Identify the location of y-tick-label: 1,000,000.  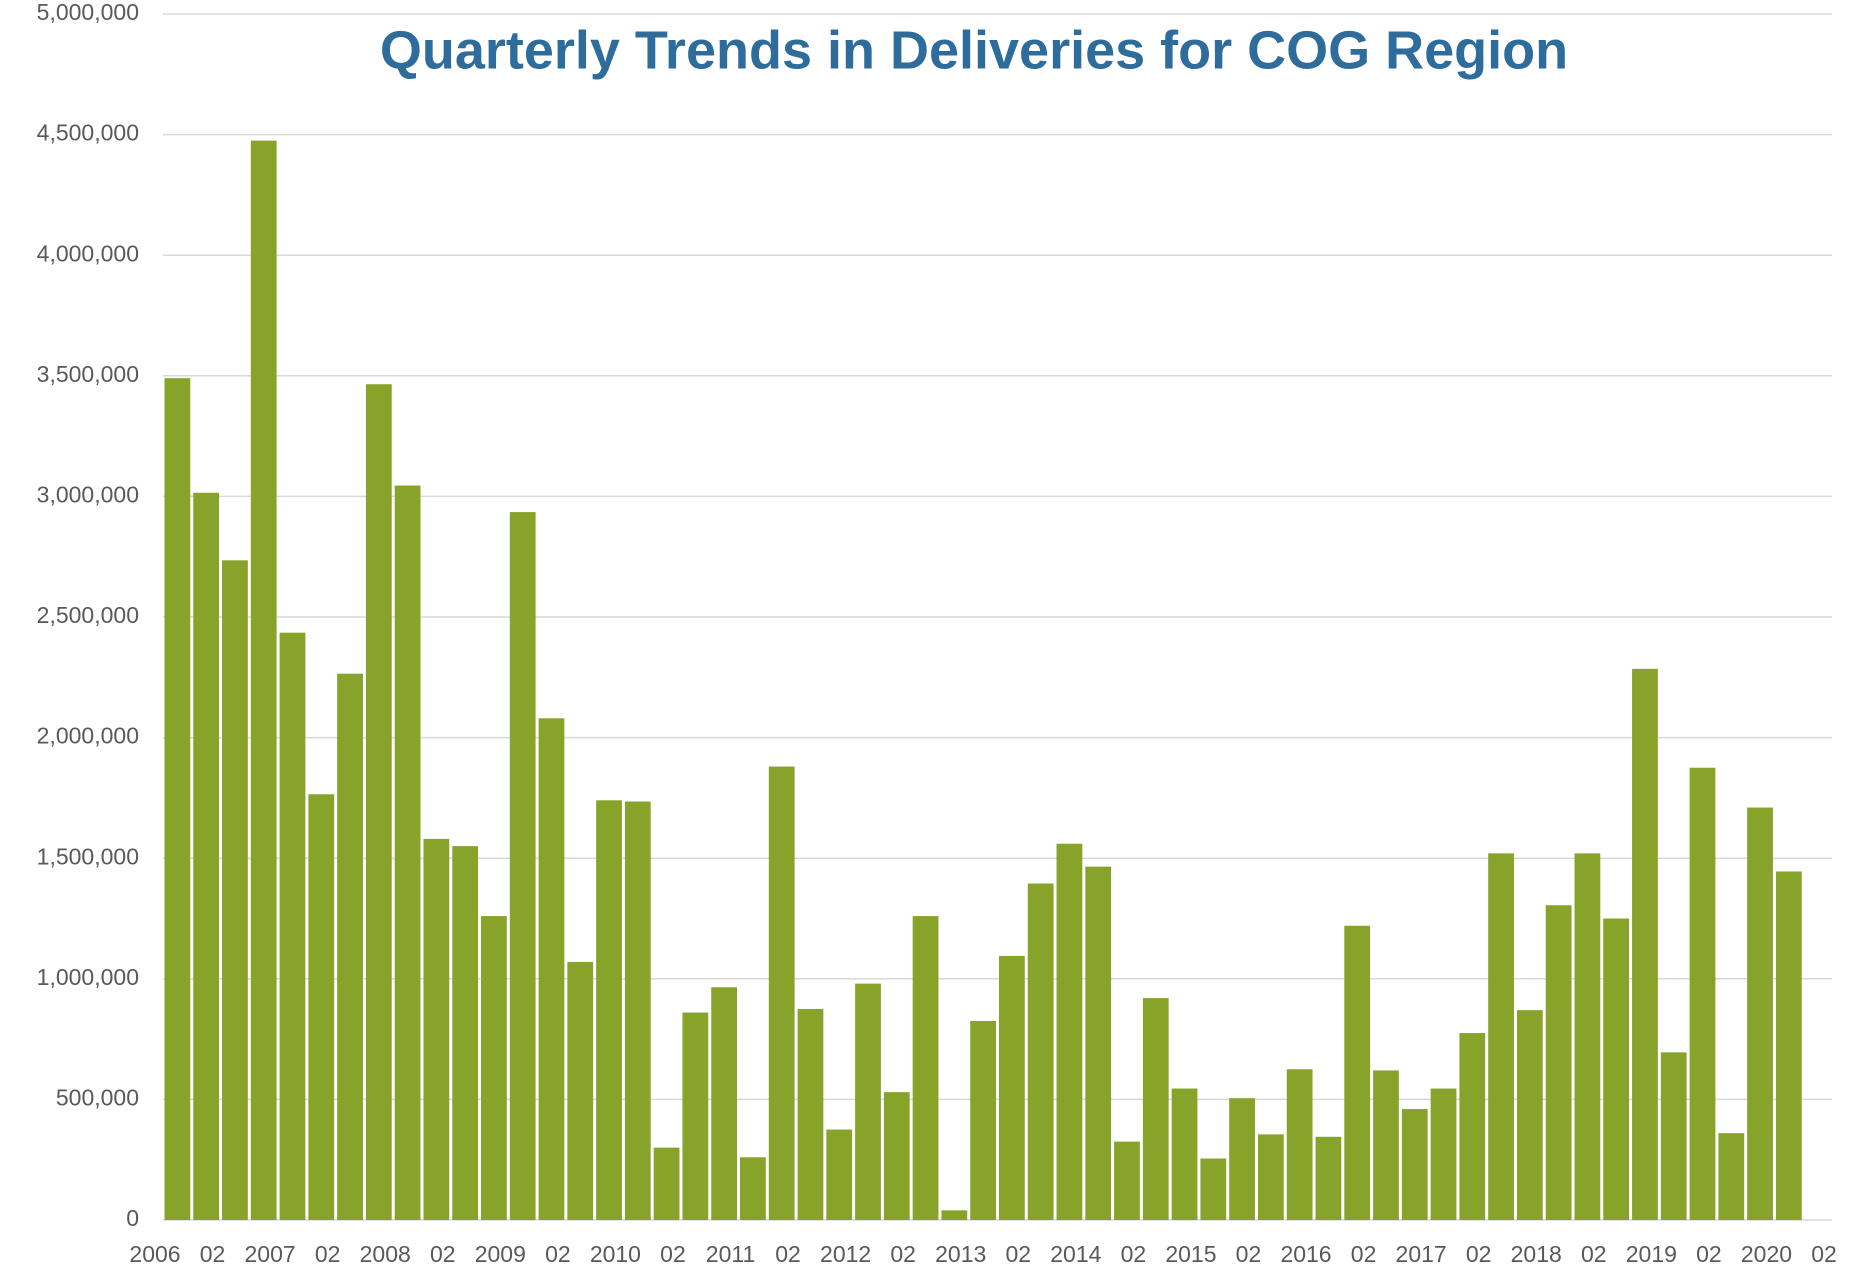
(88, 977).